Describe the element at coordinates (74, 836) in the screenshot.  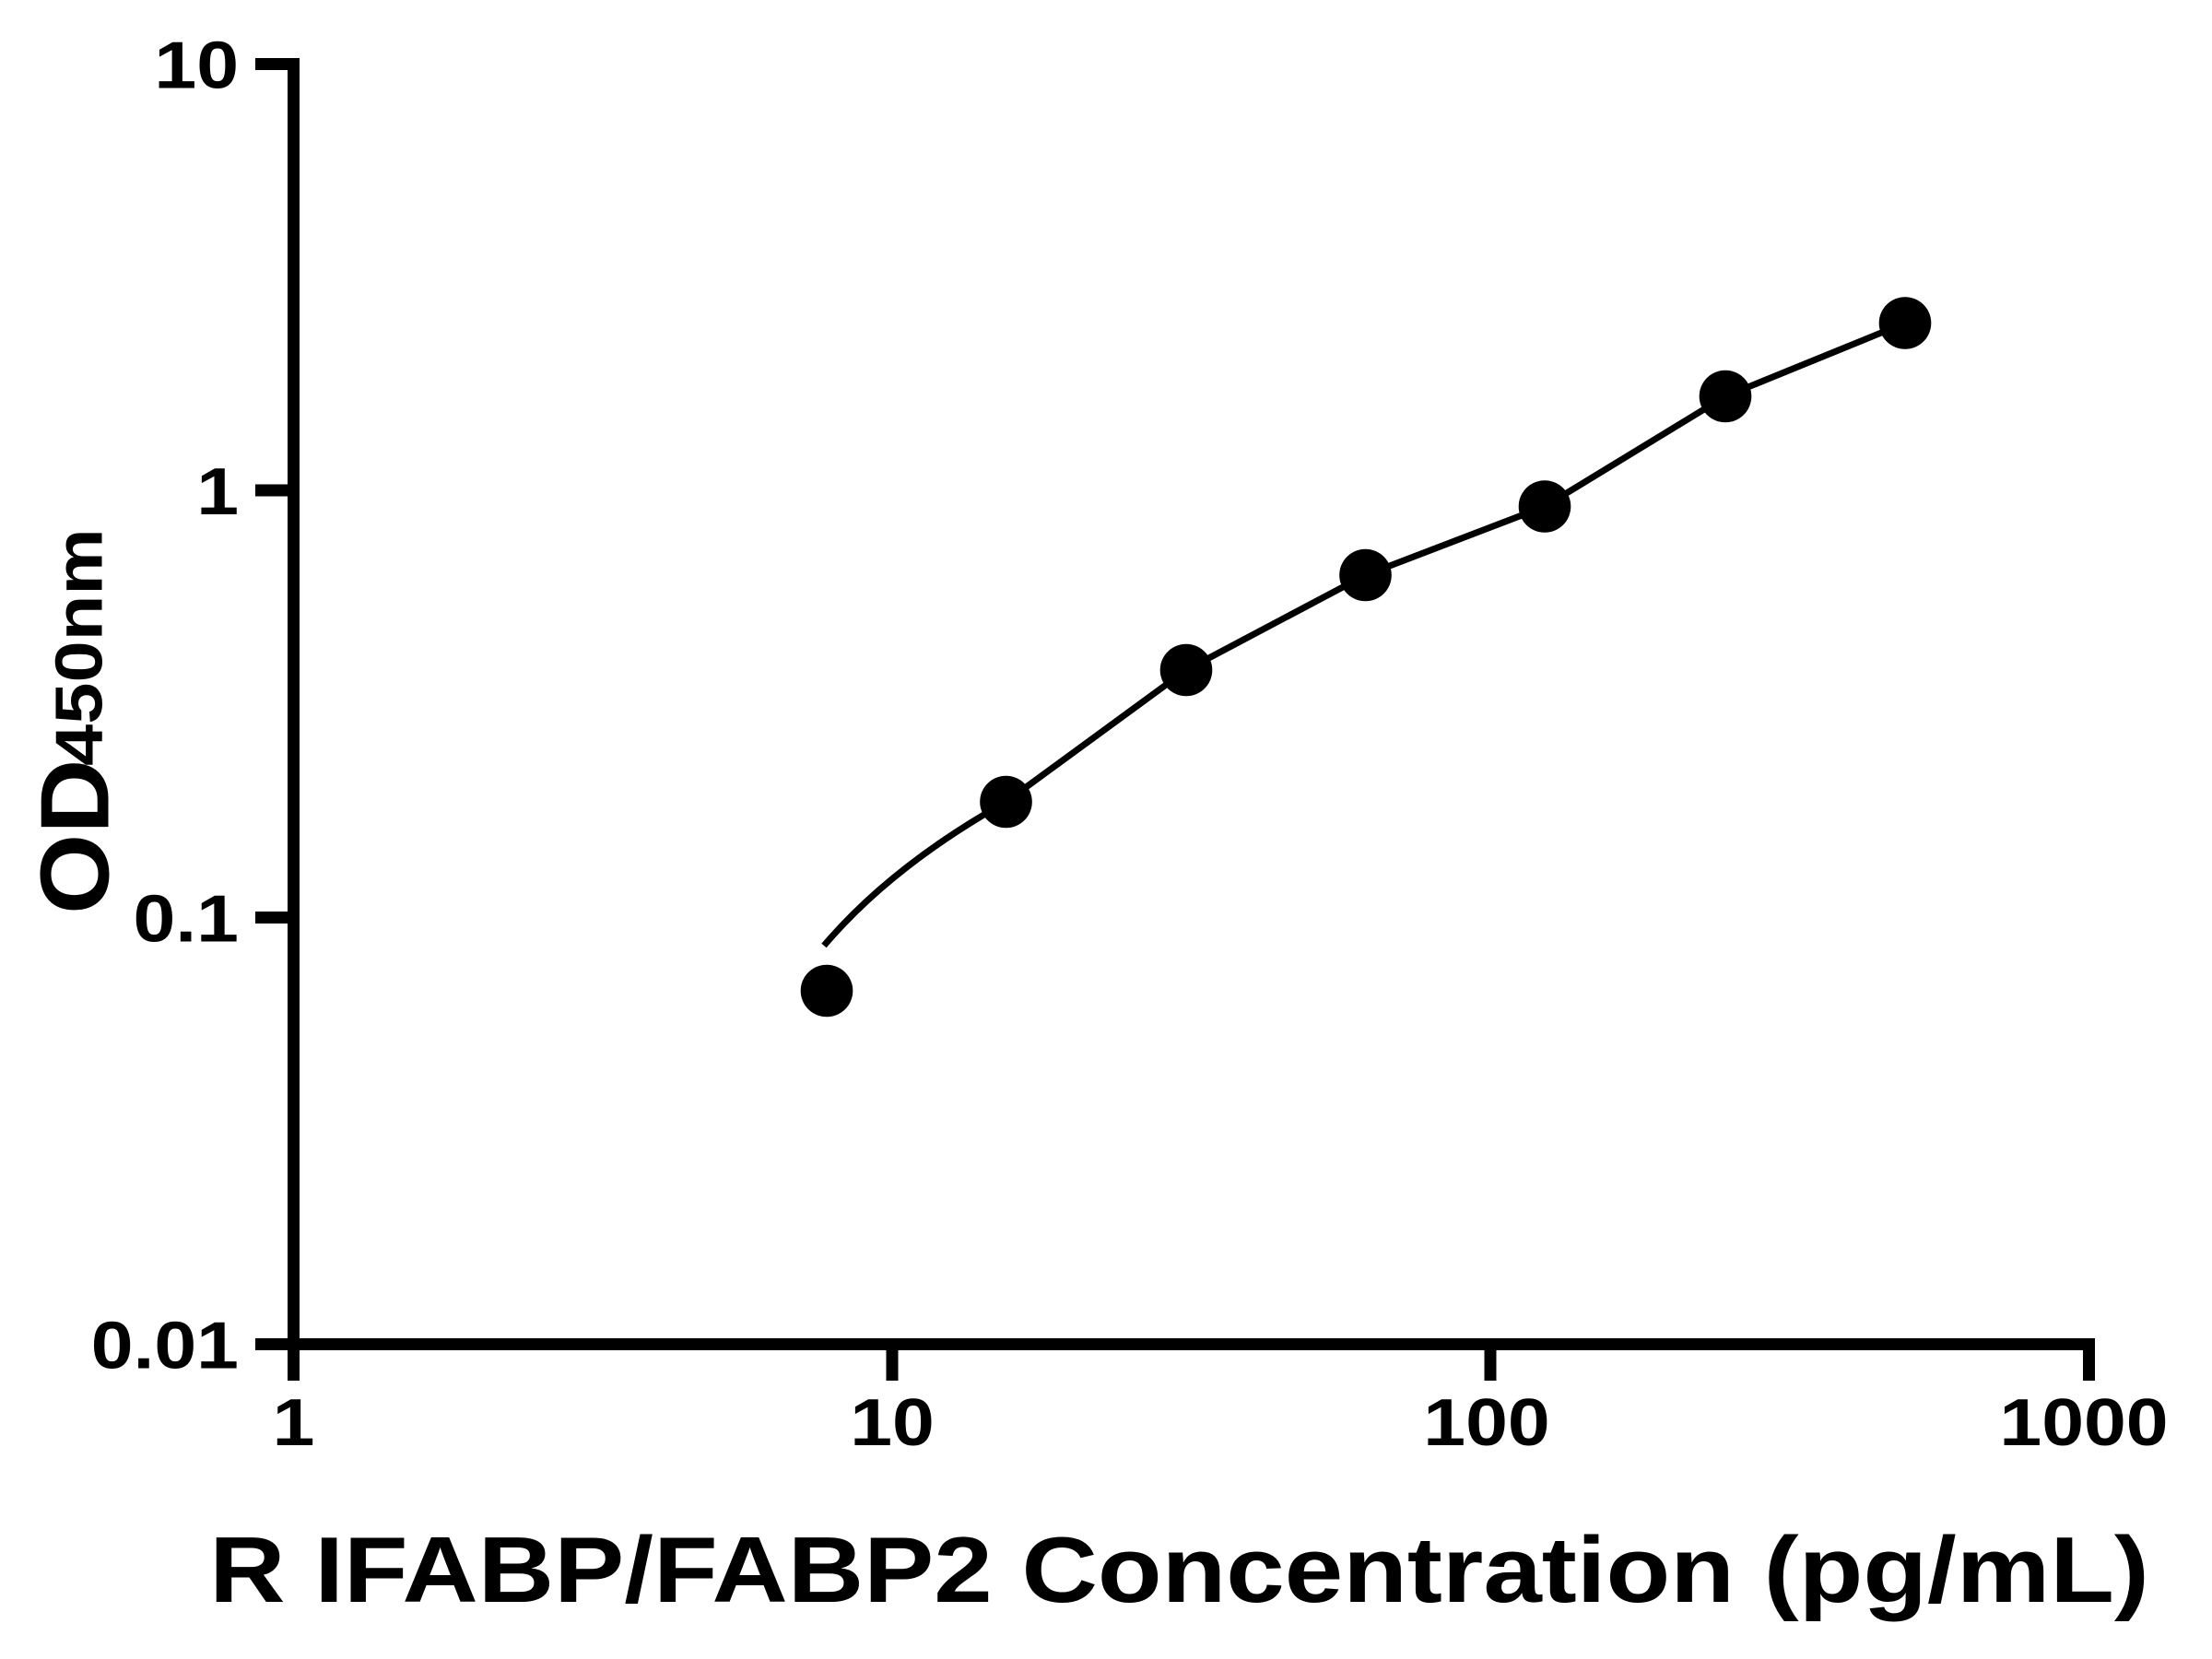
I see `svg-text: OD` at that location.